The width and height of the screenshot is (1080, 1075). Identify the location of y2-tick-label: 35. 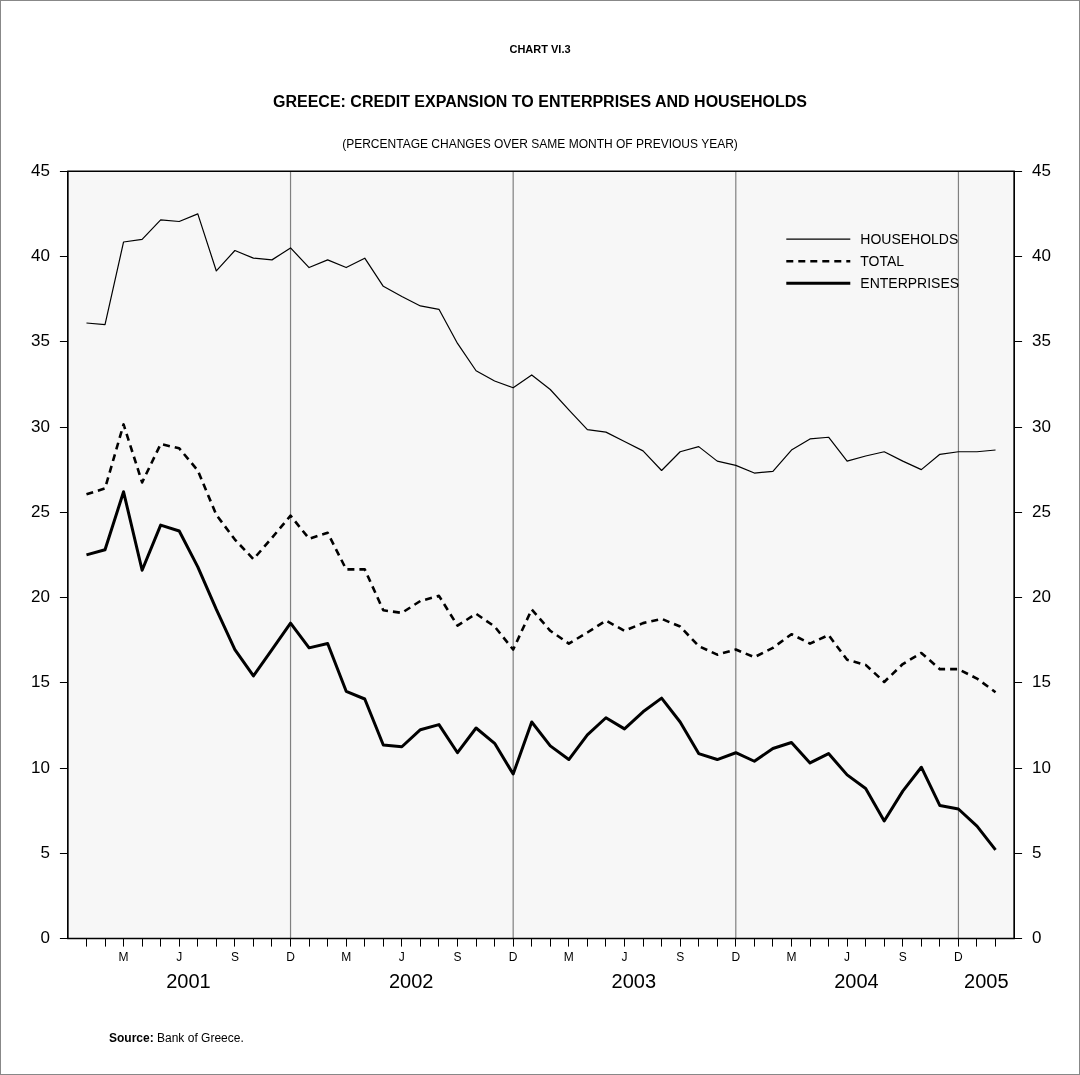
(1042, 341).